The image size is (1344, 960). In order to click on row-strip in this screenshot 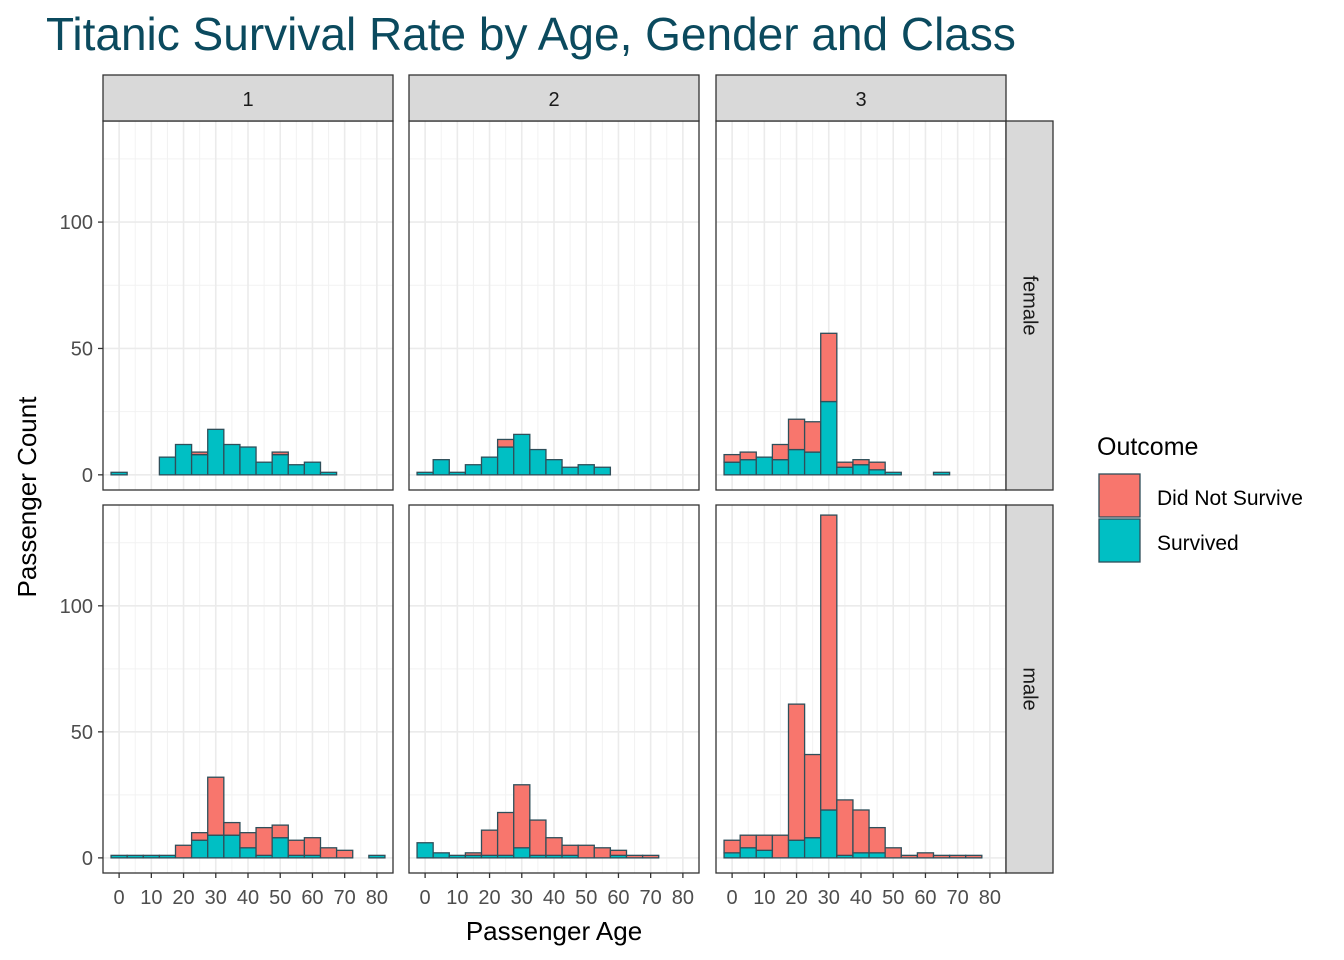, I will do `click(1029, 305)`.